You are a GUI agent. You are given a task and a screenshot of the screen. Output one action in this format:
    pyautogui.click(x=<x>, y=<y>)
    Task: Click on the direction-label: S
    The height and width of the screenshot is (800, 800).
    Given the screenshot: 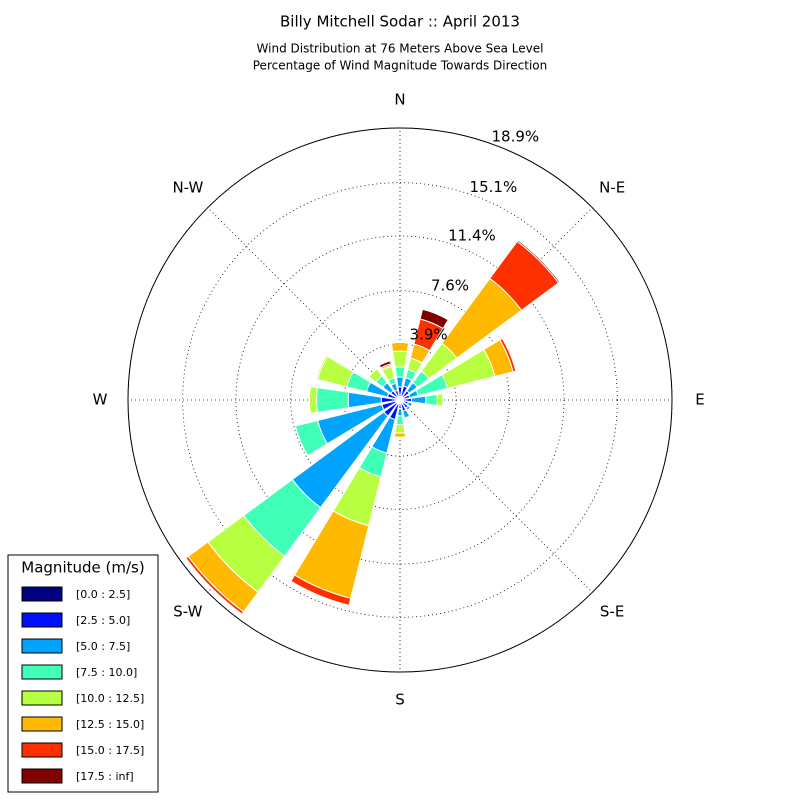 What is the action you would take?
    pyautogui.click(x=400, y=700)
    